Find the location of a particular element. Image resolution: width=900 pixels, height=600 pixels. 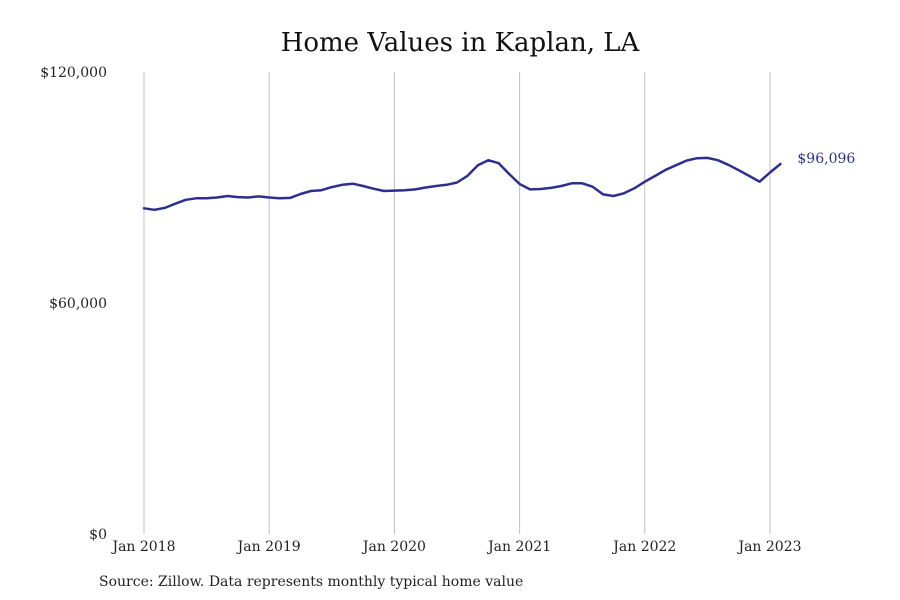

y-axis: $0 $60,000 $120,000 is located at coordinates (73, 304).